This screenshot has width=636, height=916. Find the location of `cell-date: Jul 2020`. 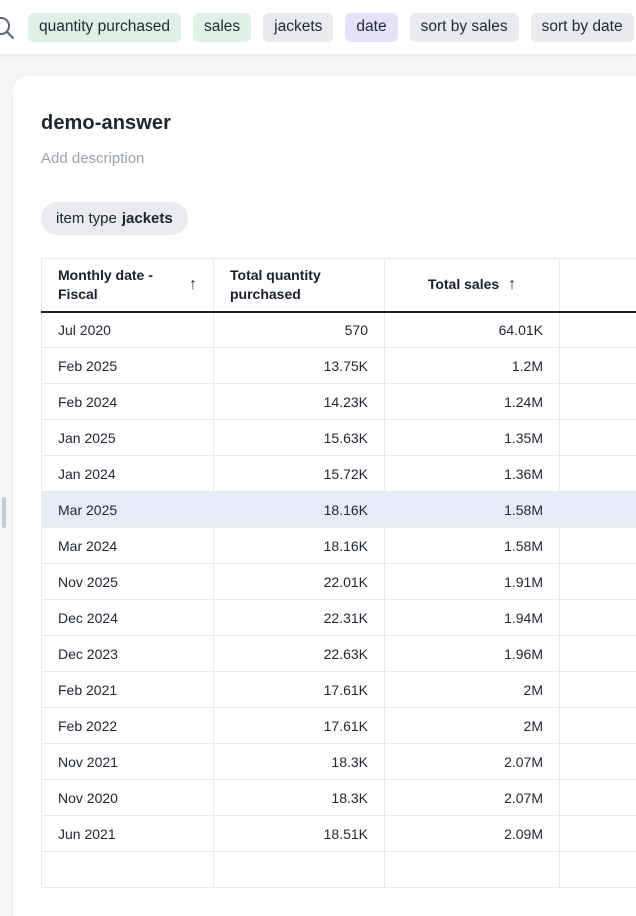

cell-date: Jul 2020 is located at coordinates (128, 330).